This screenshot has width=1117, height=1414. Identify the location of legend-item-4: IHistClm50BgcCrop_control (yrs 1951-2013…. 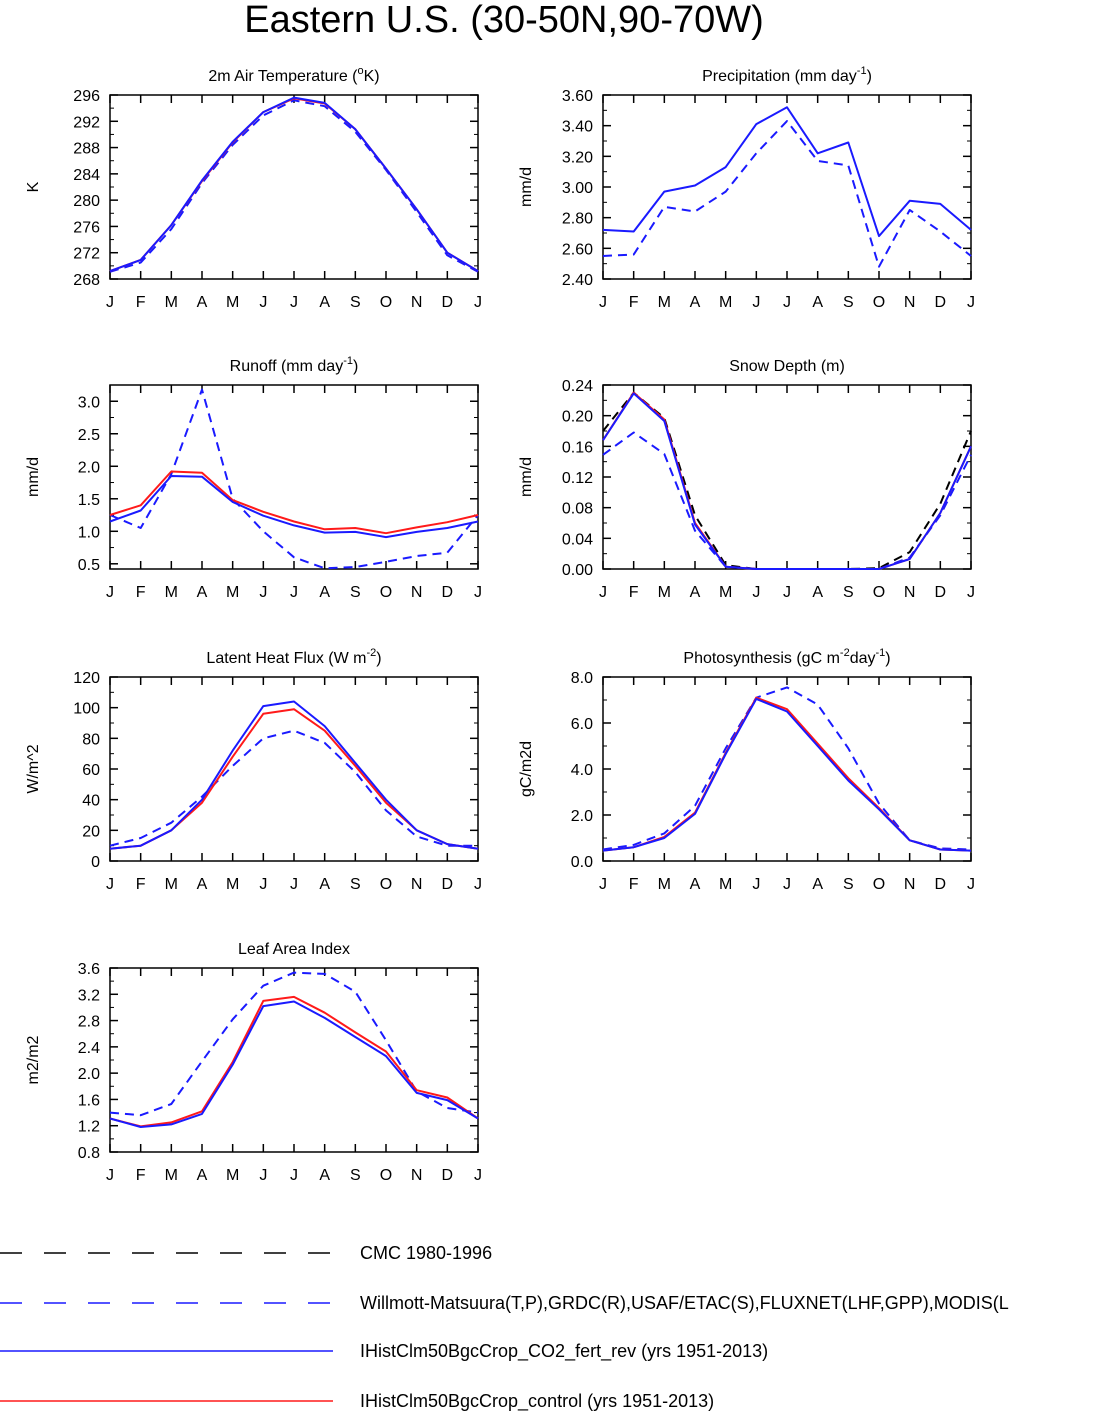
(357, 1401).